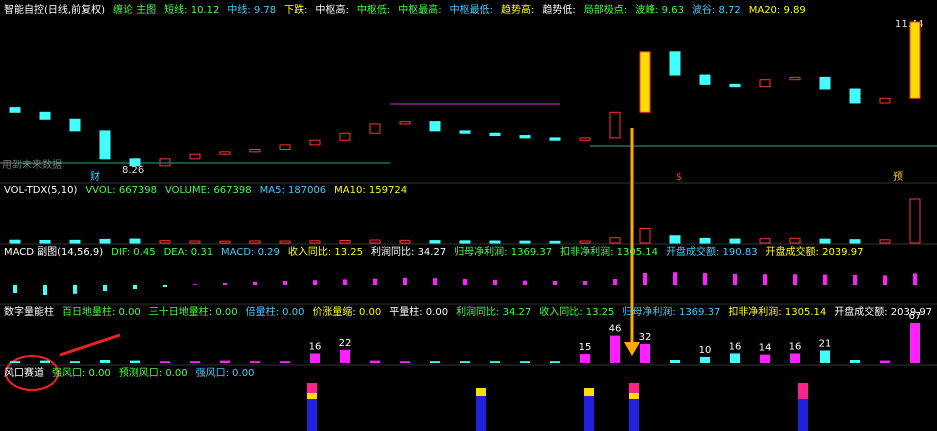  What do you see at coordinates (101, 311) in the screenshot?
I see `header-item: 百日地量柱: 0.00` at bounding box center [101, 311].